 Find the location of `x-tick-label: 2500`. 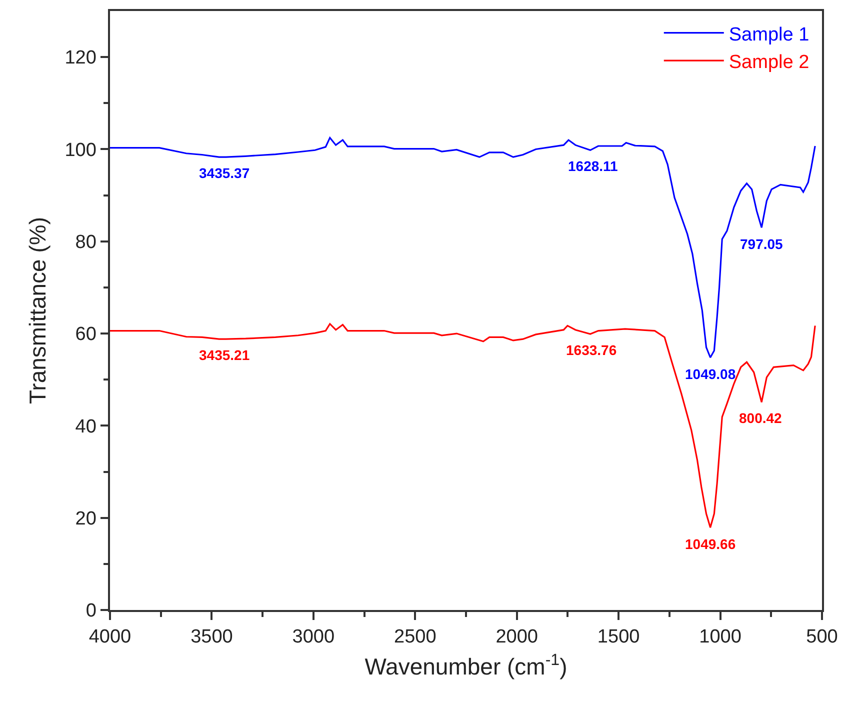

x-tick-label: 2500 is located at coordinates (415, 637).